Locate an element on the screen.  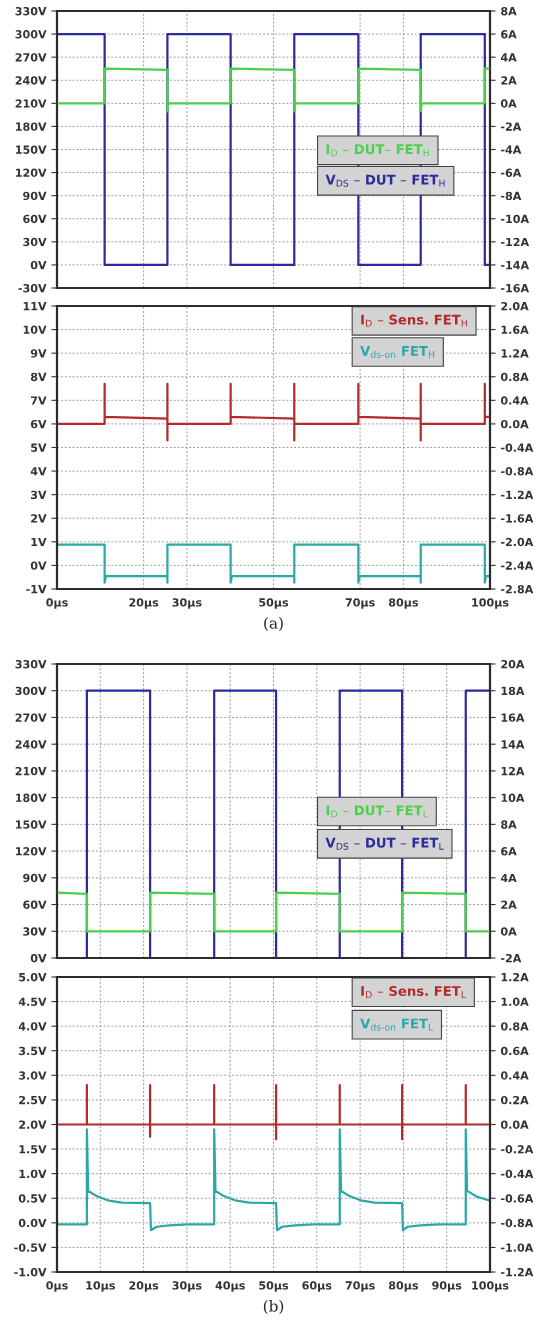
y-tick-label: 6V is located at coordinates (38, 424).